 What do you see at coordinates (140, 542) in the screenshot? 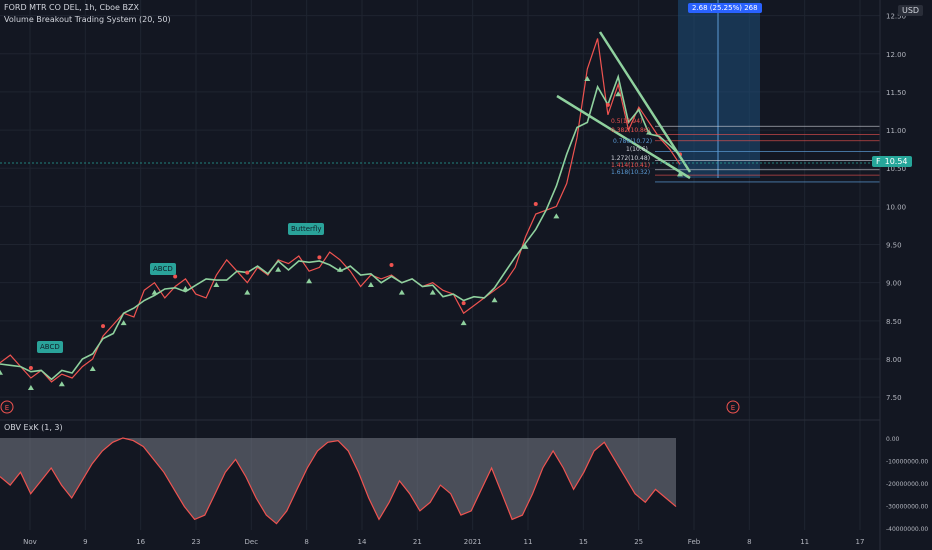
I see `time-tick-label: 16` at bounding box center [140, 542].